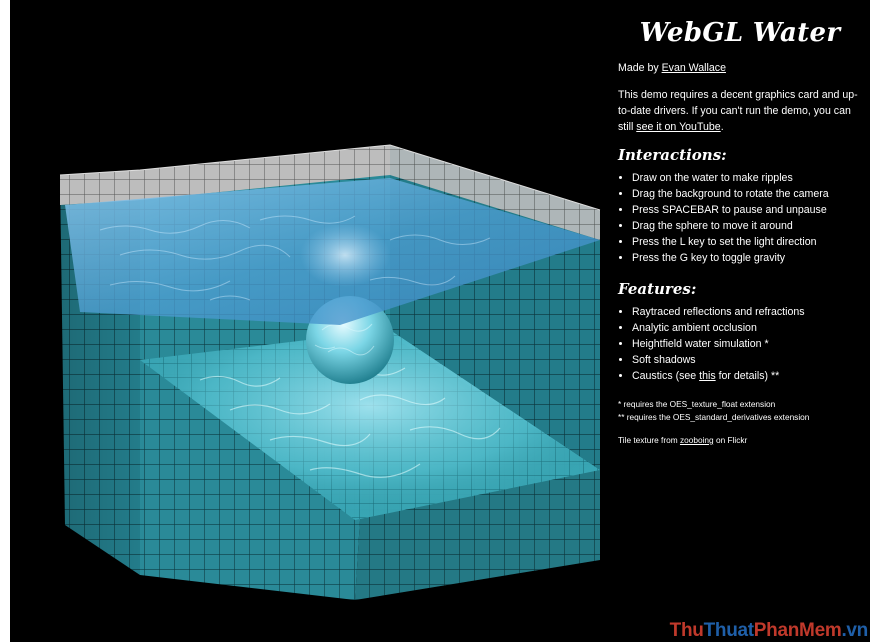 The image size is (870, 642). What do you see at coordinates (797, 630) in the screenshot?
I see `watermark-part: PhanMem` at bounding box center [797, 630].